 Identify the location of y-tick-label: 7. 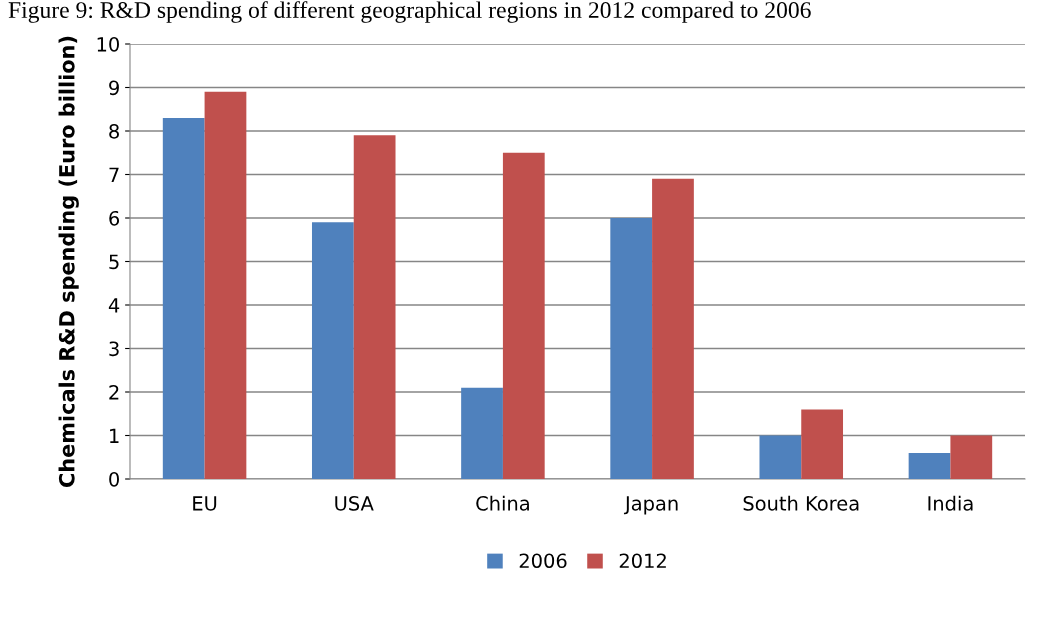
(114, 174).